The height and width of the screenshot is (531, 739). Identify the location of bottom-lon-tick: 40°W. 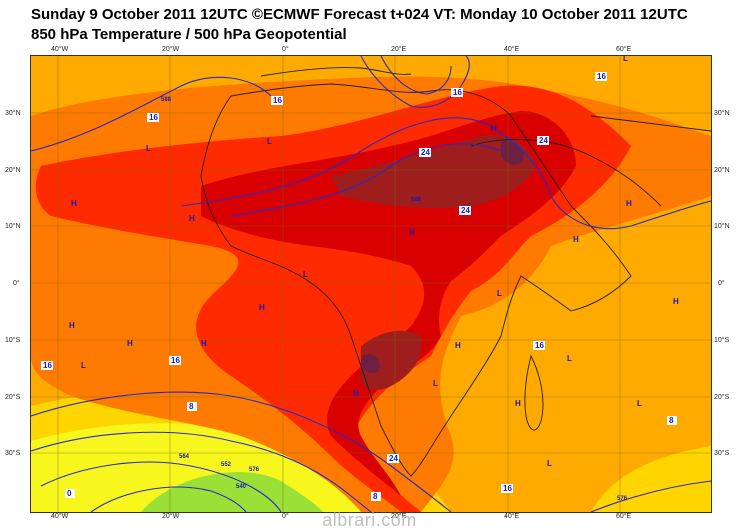
(60, 516).